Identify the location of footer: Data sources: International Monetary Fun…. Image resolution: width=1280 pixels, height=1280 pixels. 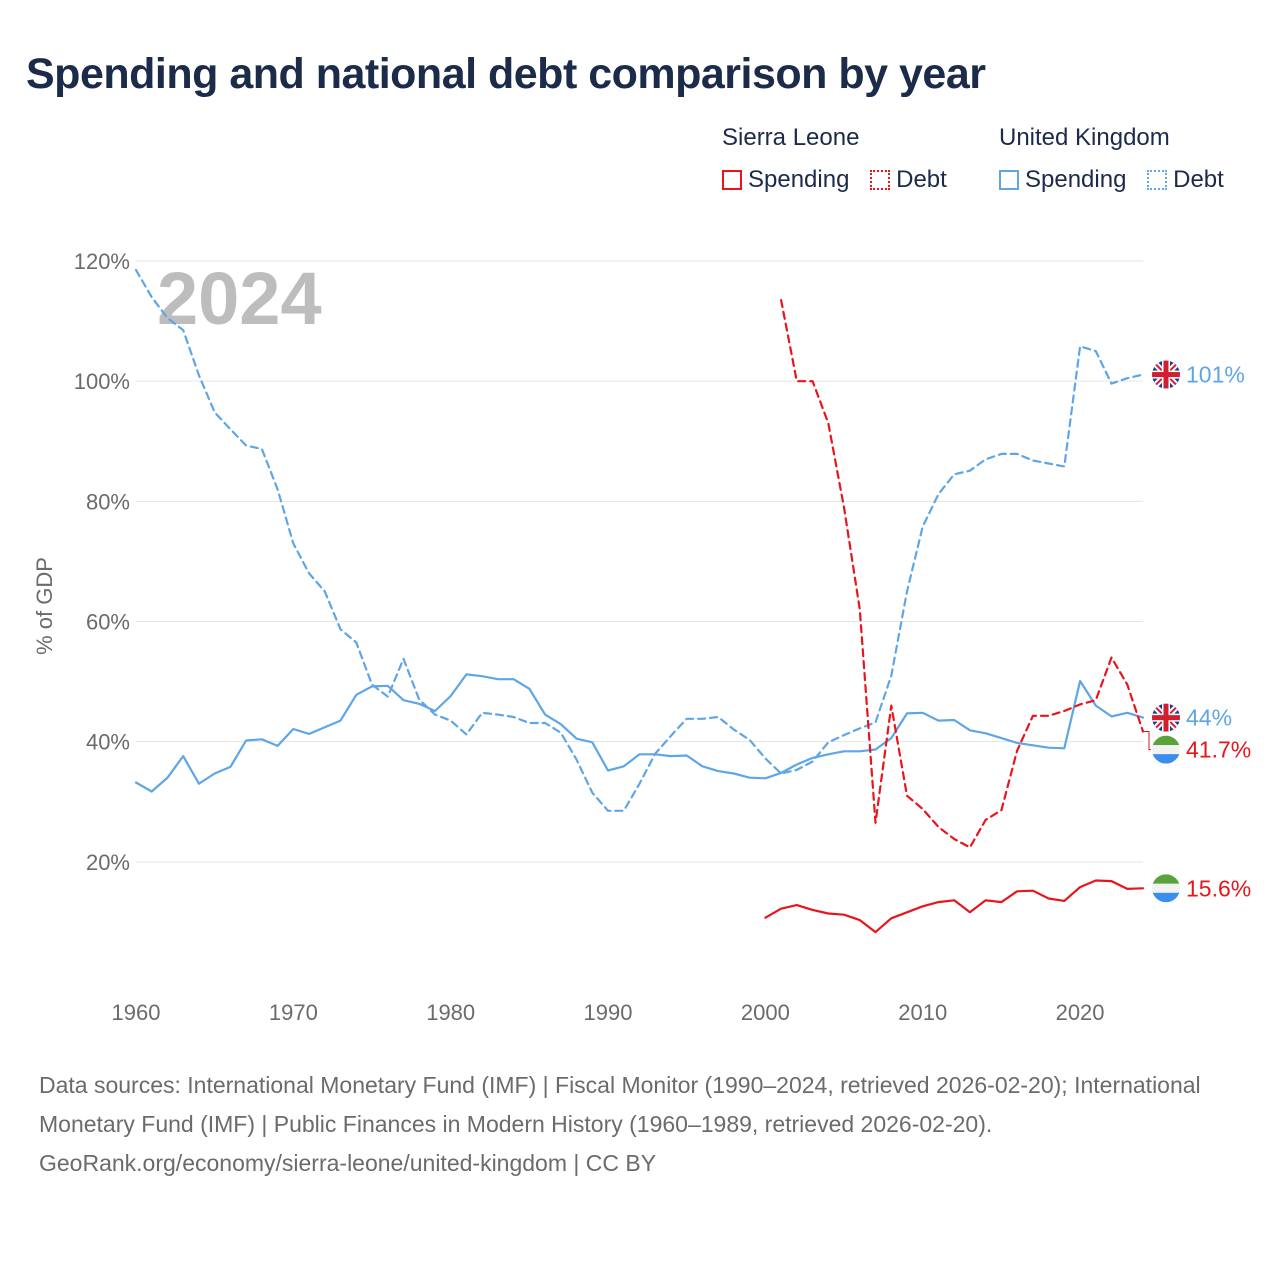
(639, 1124).